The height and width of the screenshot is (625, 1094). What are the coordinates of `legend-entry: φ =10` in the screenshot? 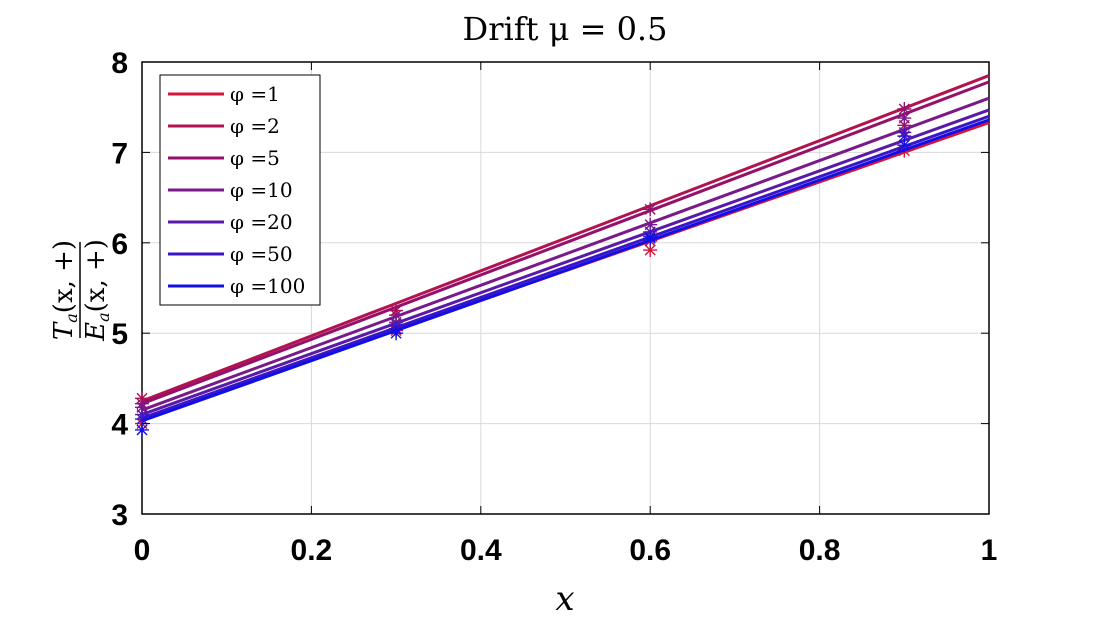 It's located at (230, 190).